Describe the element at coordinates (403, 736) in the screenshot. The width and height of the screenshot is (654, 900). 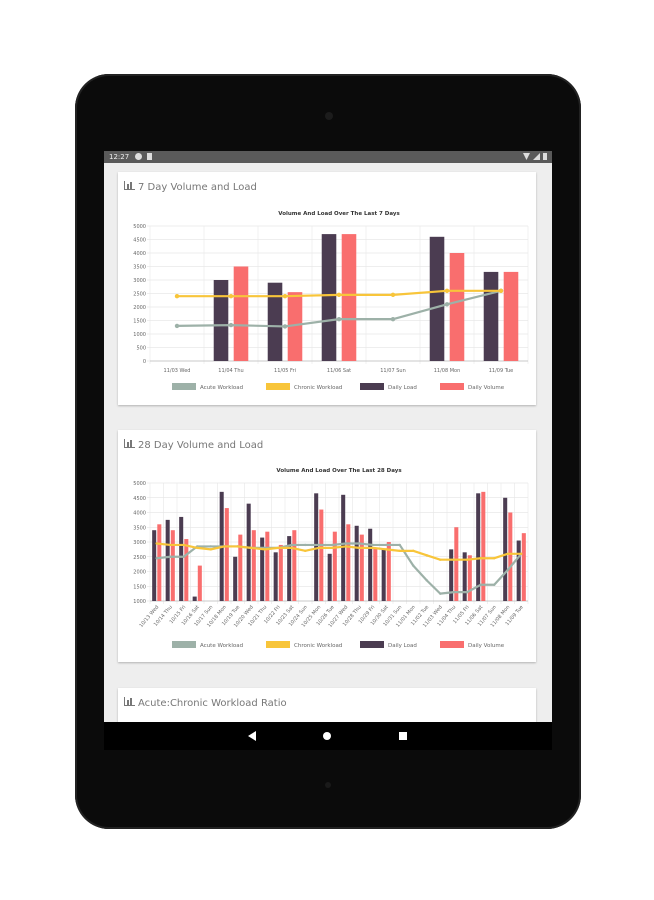
I see `recents-icon` at that location.